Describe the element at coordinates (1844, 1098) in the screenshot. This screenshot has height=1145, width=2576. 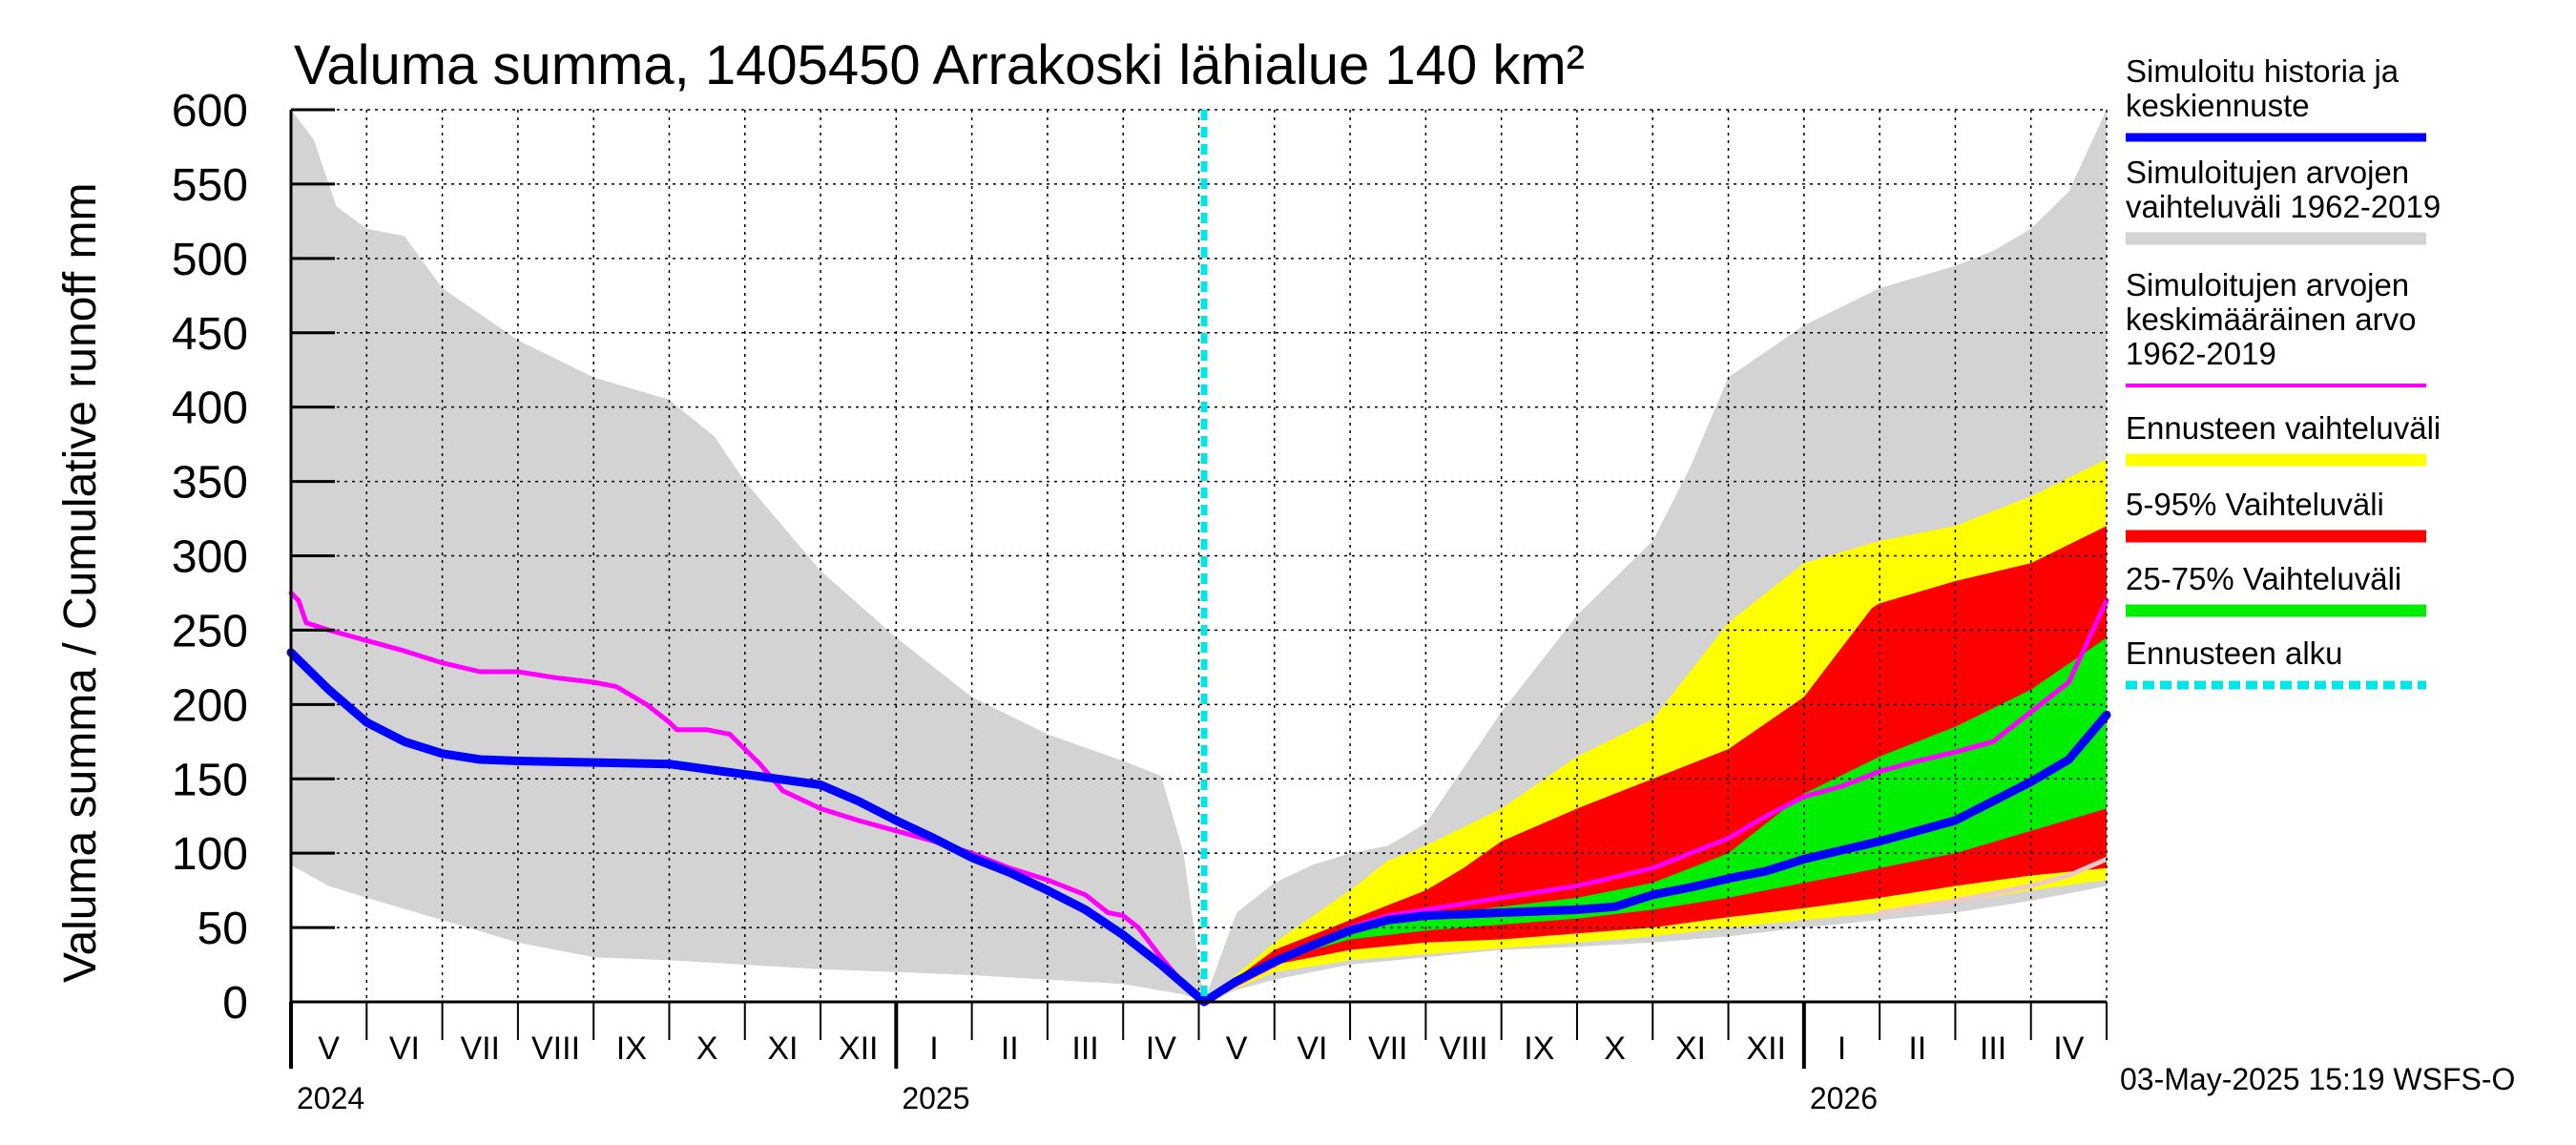
I see `year-label-2026: 2026` at that location.